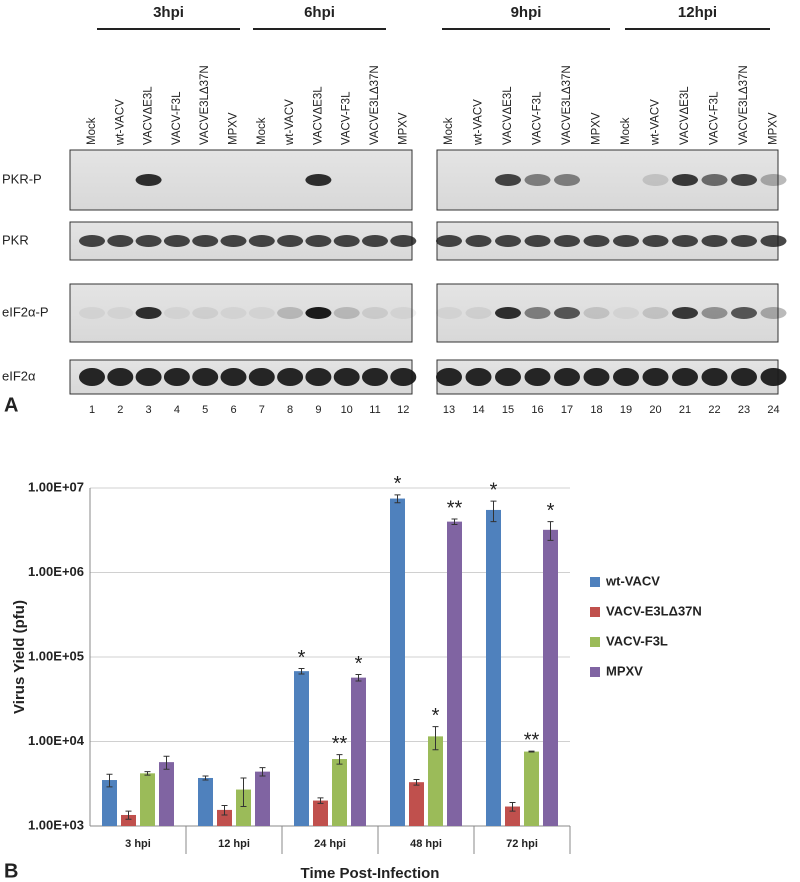 The width and height of the screenshot is (800, 882). What do you see at coordinates (478, 410) in the screenshot?
I see `lane-number: 14` at bounding box center [478, 410].